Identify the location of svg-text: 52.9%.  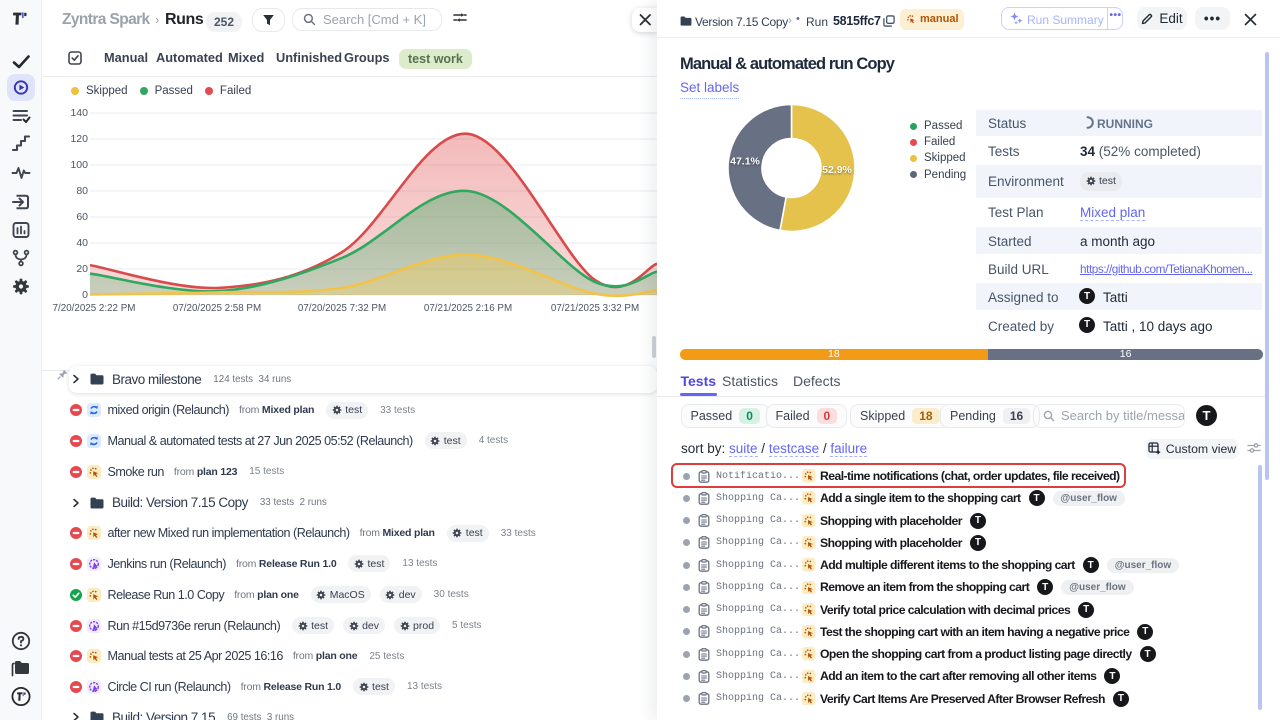
(837, 170).